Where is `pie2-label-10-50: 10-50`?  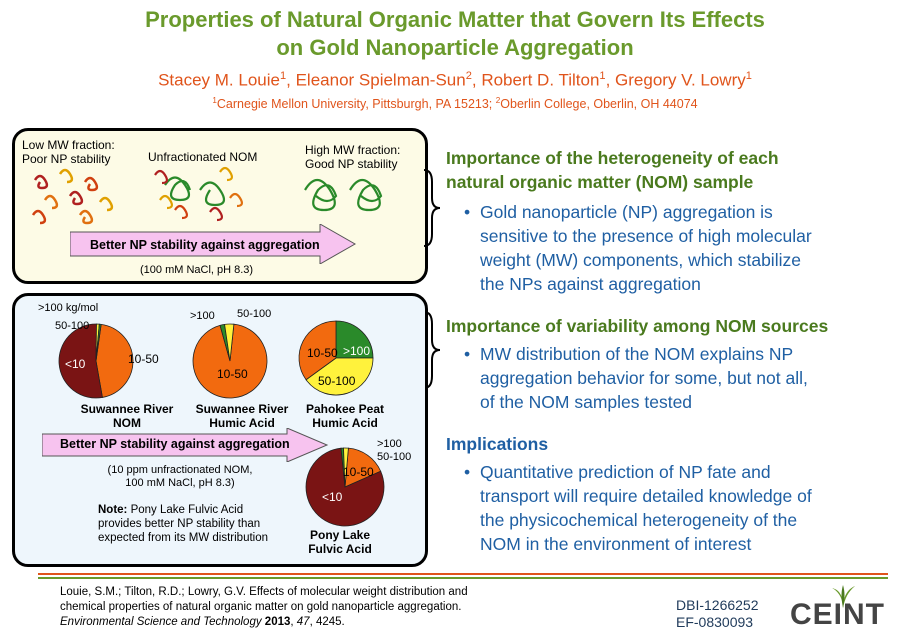 pie2-label-10-50: 10-50 is located at coordinates (232, 374).